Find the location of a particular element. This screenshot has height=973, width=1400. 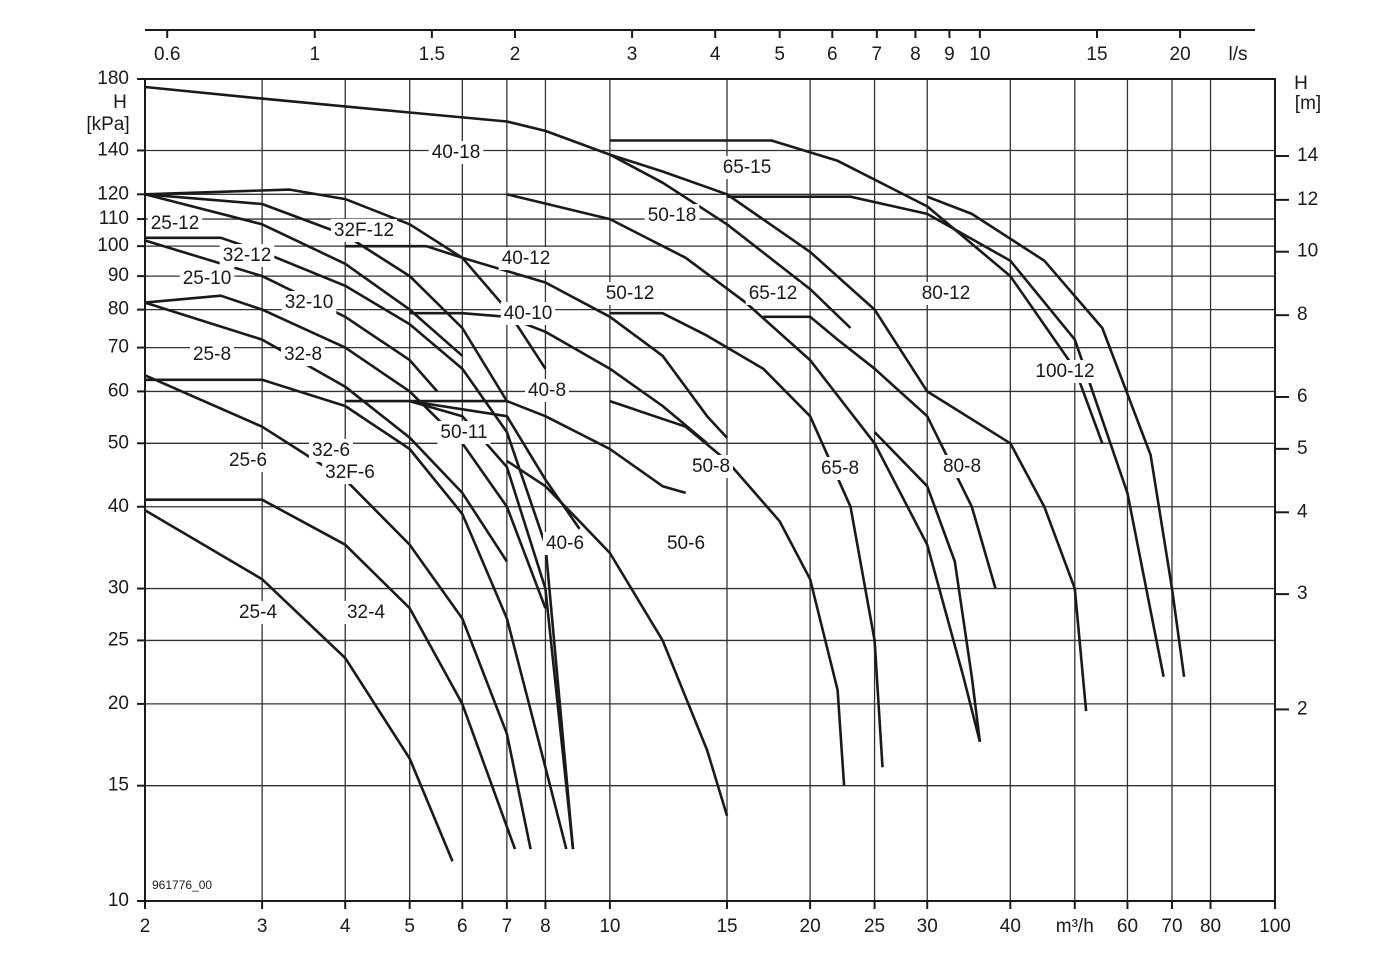

x2-tick-label: 10 is located at coordinates (979, 54).